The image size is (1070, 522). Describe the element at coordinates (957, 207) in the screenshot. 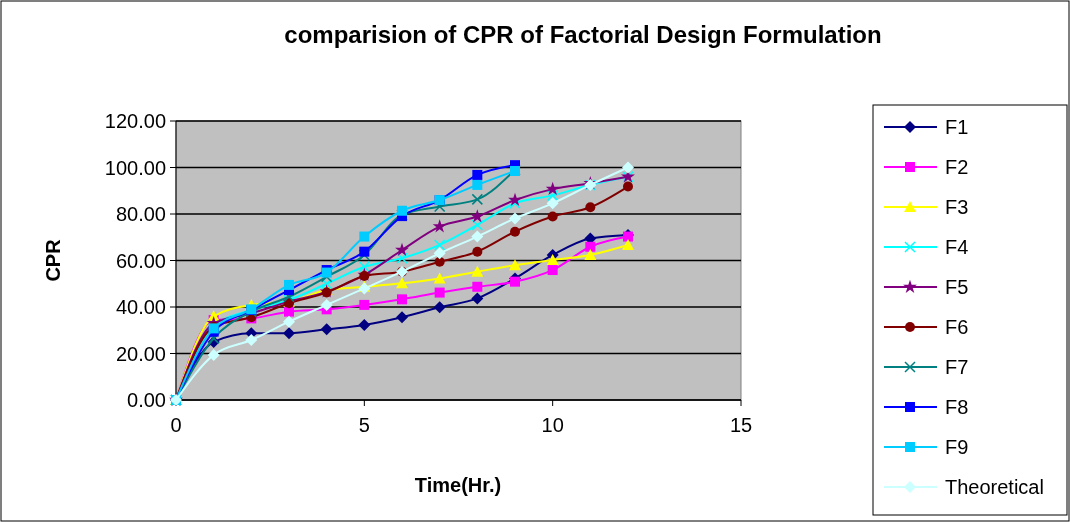

I see `legend-label: F3` at that location.